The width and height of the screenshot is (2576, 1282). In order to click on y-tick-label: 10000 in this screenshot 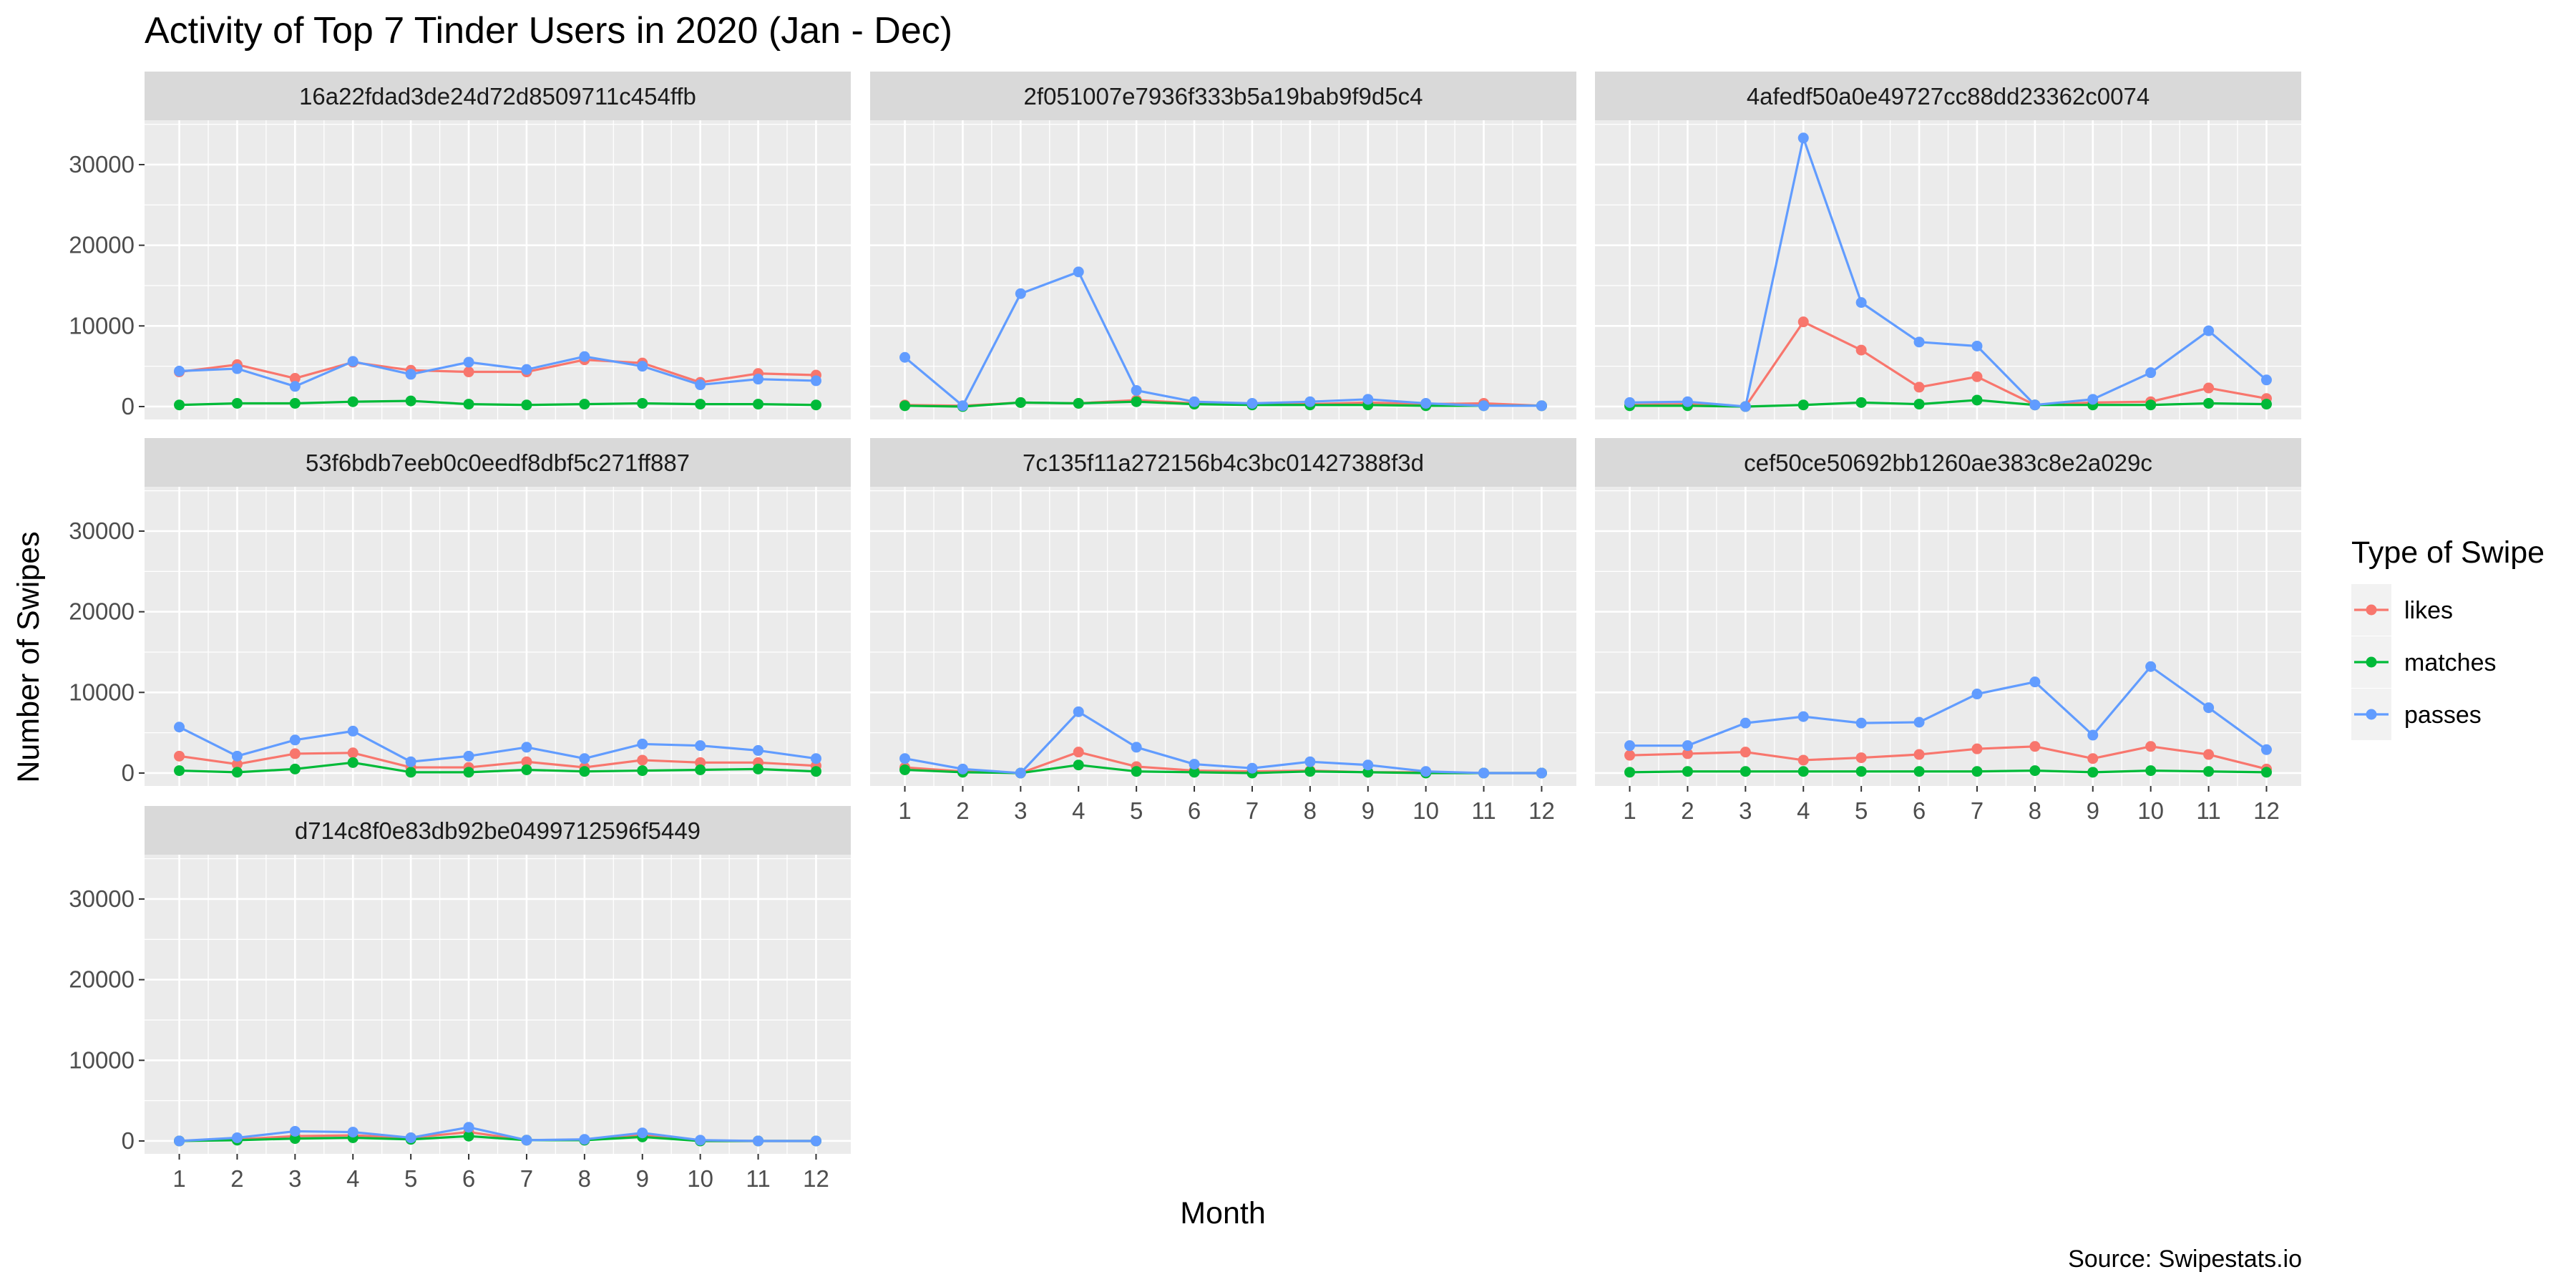, I will do `click(102, 1060)`.